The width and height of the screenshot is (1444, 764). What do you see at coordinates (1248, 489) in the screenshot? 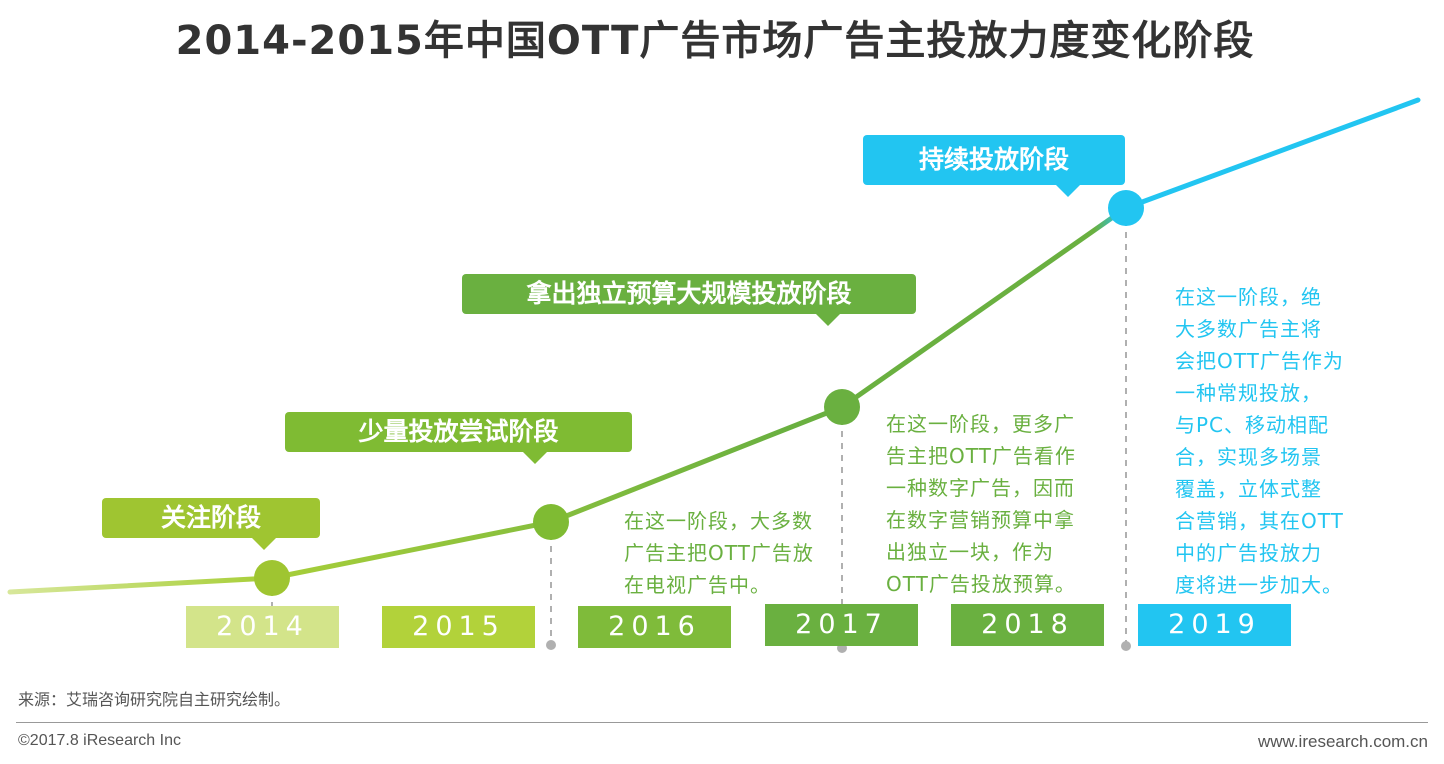
I see `description-line: 覆盖，立体式整` at bounding box center [1248, 489].